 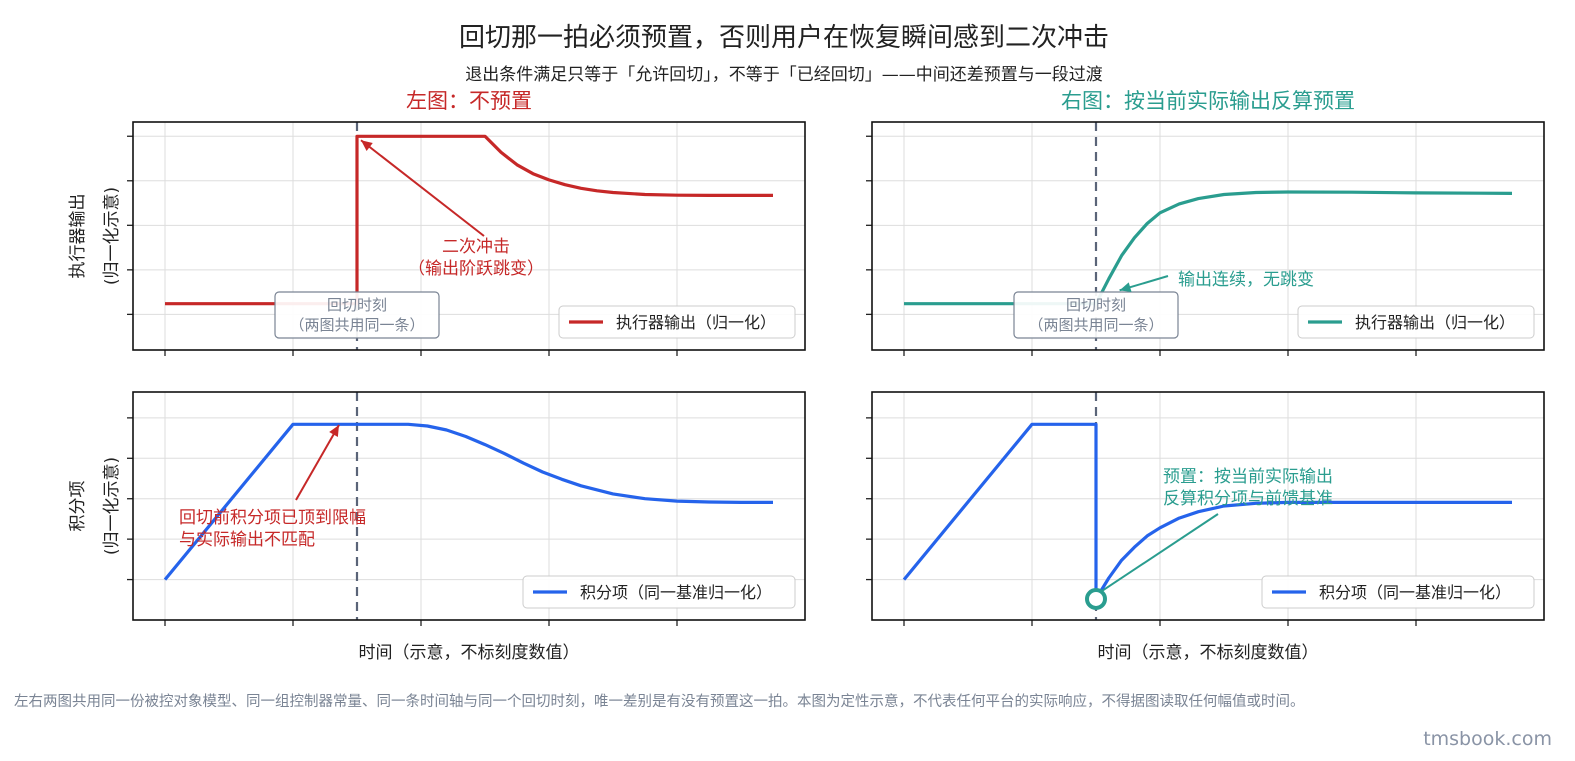 What do you see at coordinates (95, 236) in the screenshot?
I see `y-axis-label: 执行器输出 (归一化示意)` at bounding box center [95, 236].